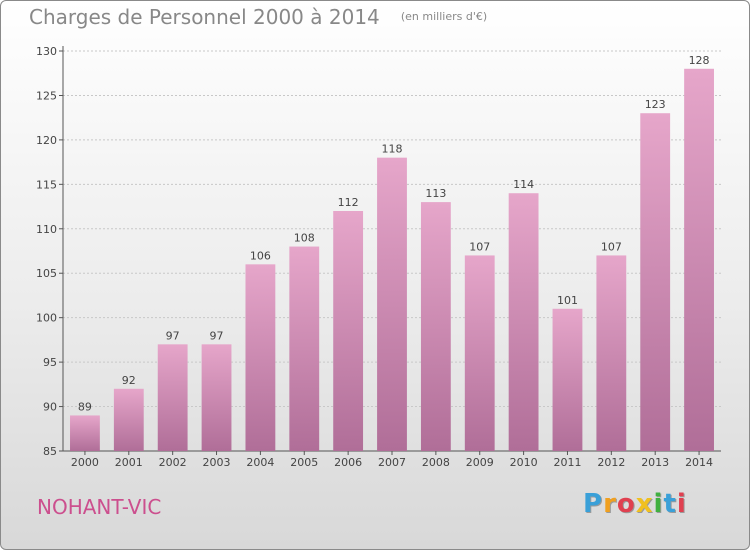 Image resolution: width=750 pixels, height=550 pixels. What do you see at coordinates (46, 140) in the screenshot?
I see `y-tick-label: 120` at bounding box center [46, 140].